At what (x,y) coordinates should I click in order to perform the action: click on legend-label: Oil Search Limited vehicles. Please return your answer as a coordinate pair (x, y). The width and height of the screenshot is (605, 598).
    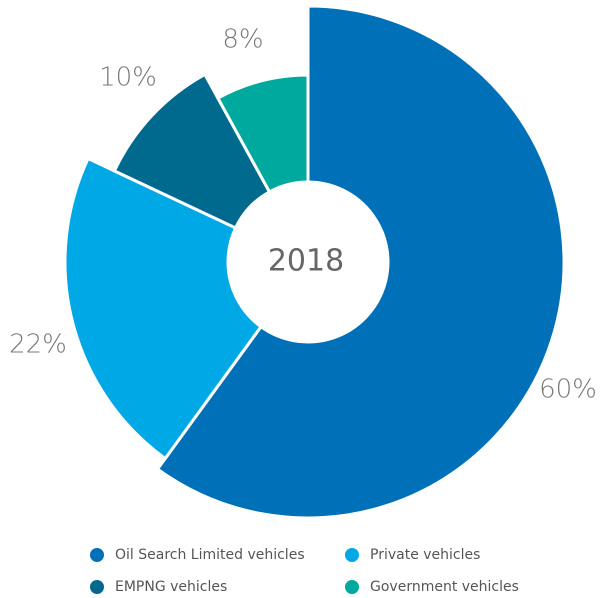
    Looking at the image, I should click on (210, 555).